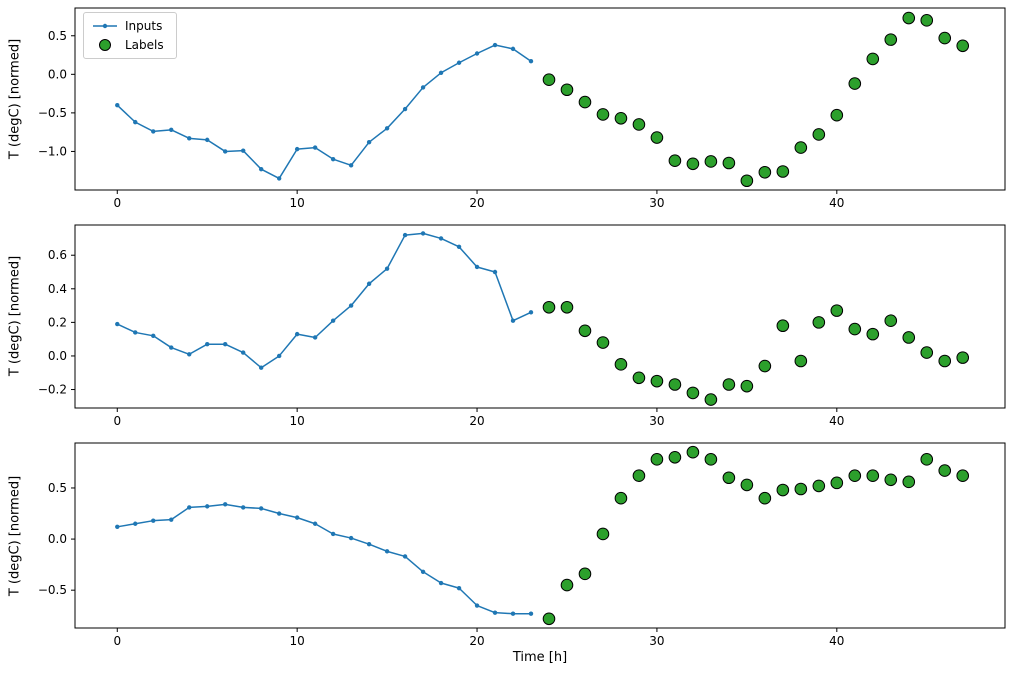 Image resolution: width=1012 pixels, height=679 pixels. What do you see at coordinates (540, 657) in the screenshot?
I see `xlabel: Time [h]` at bounding box center [540, 657].